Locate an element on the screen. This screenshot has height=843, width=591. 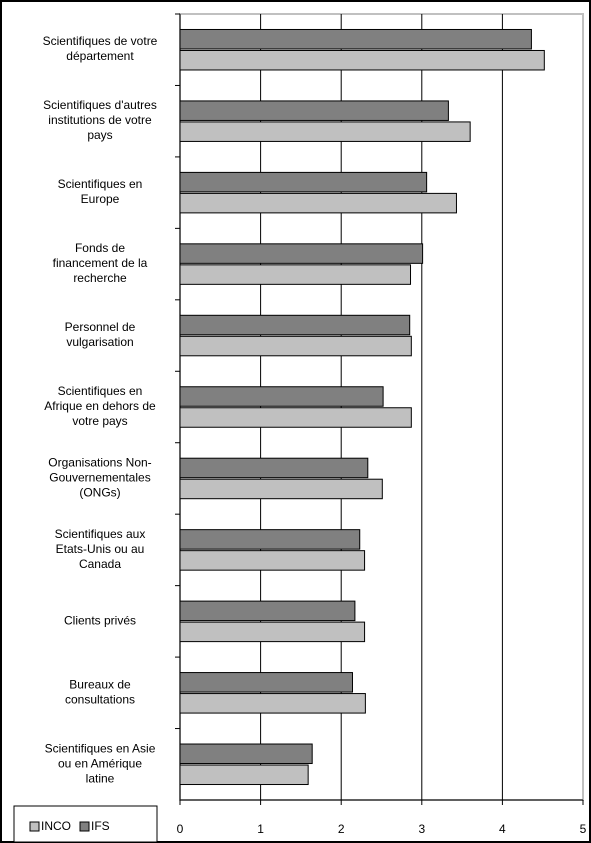
x-tick-label: 5 is located at coordinates (583, 829).